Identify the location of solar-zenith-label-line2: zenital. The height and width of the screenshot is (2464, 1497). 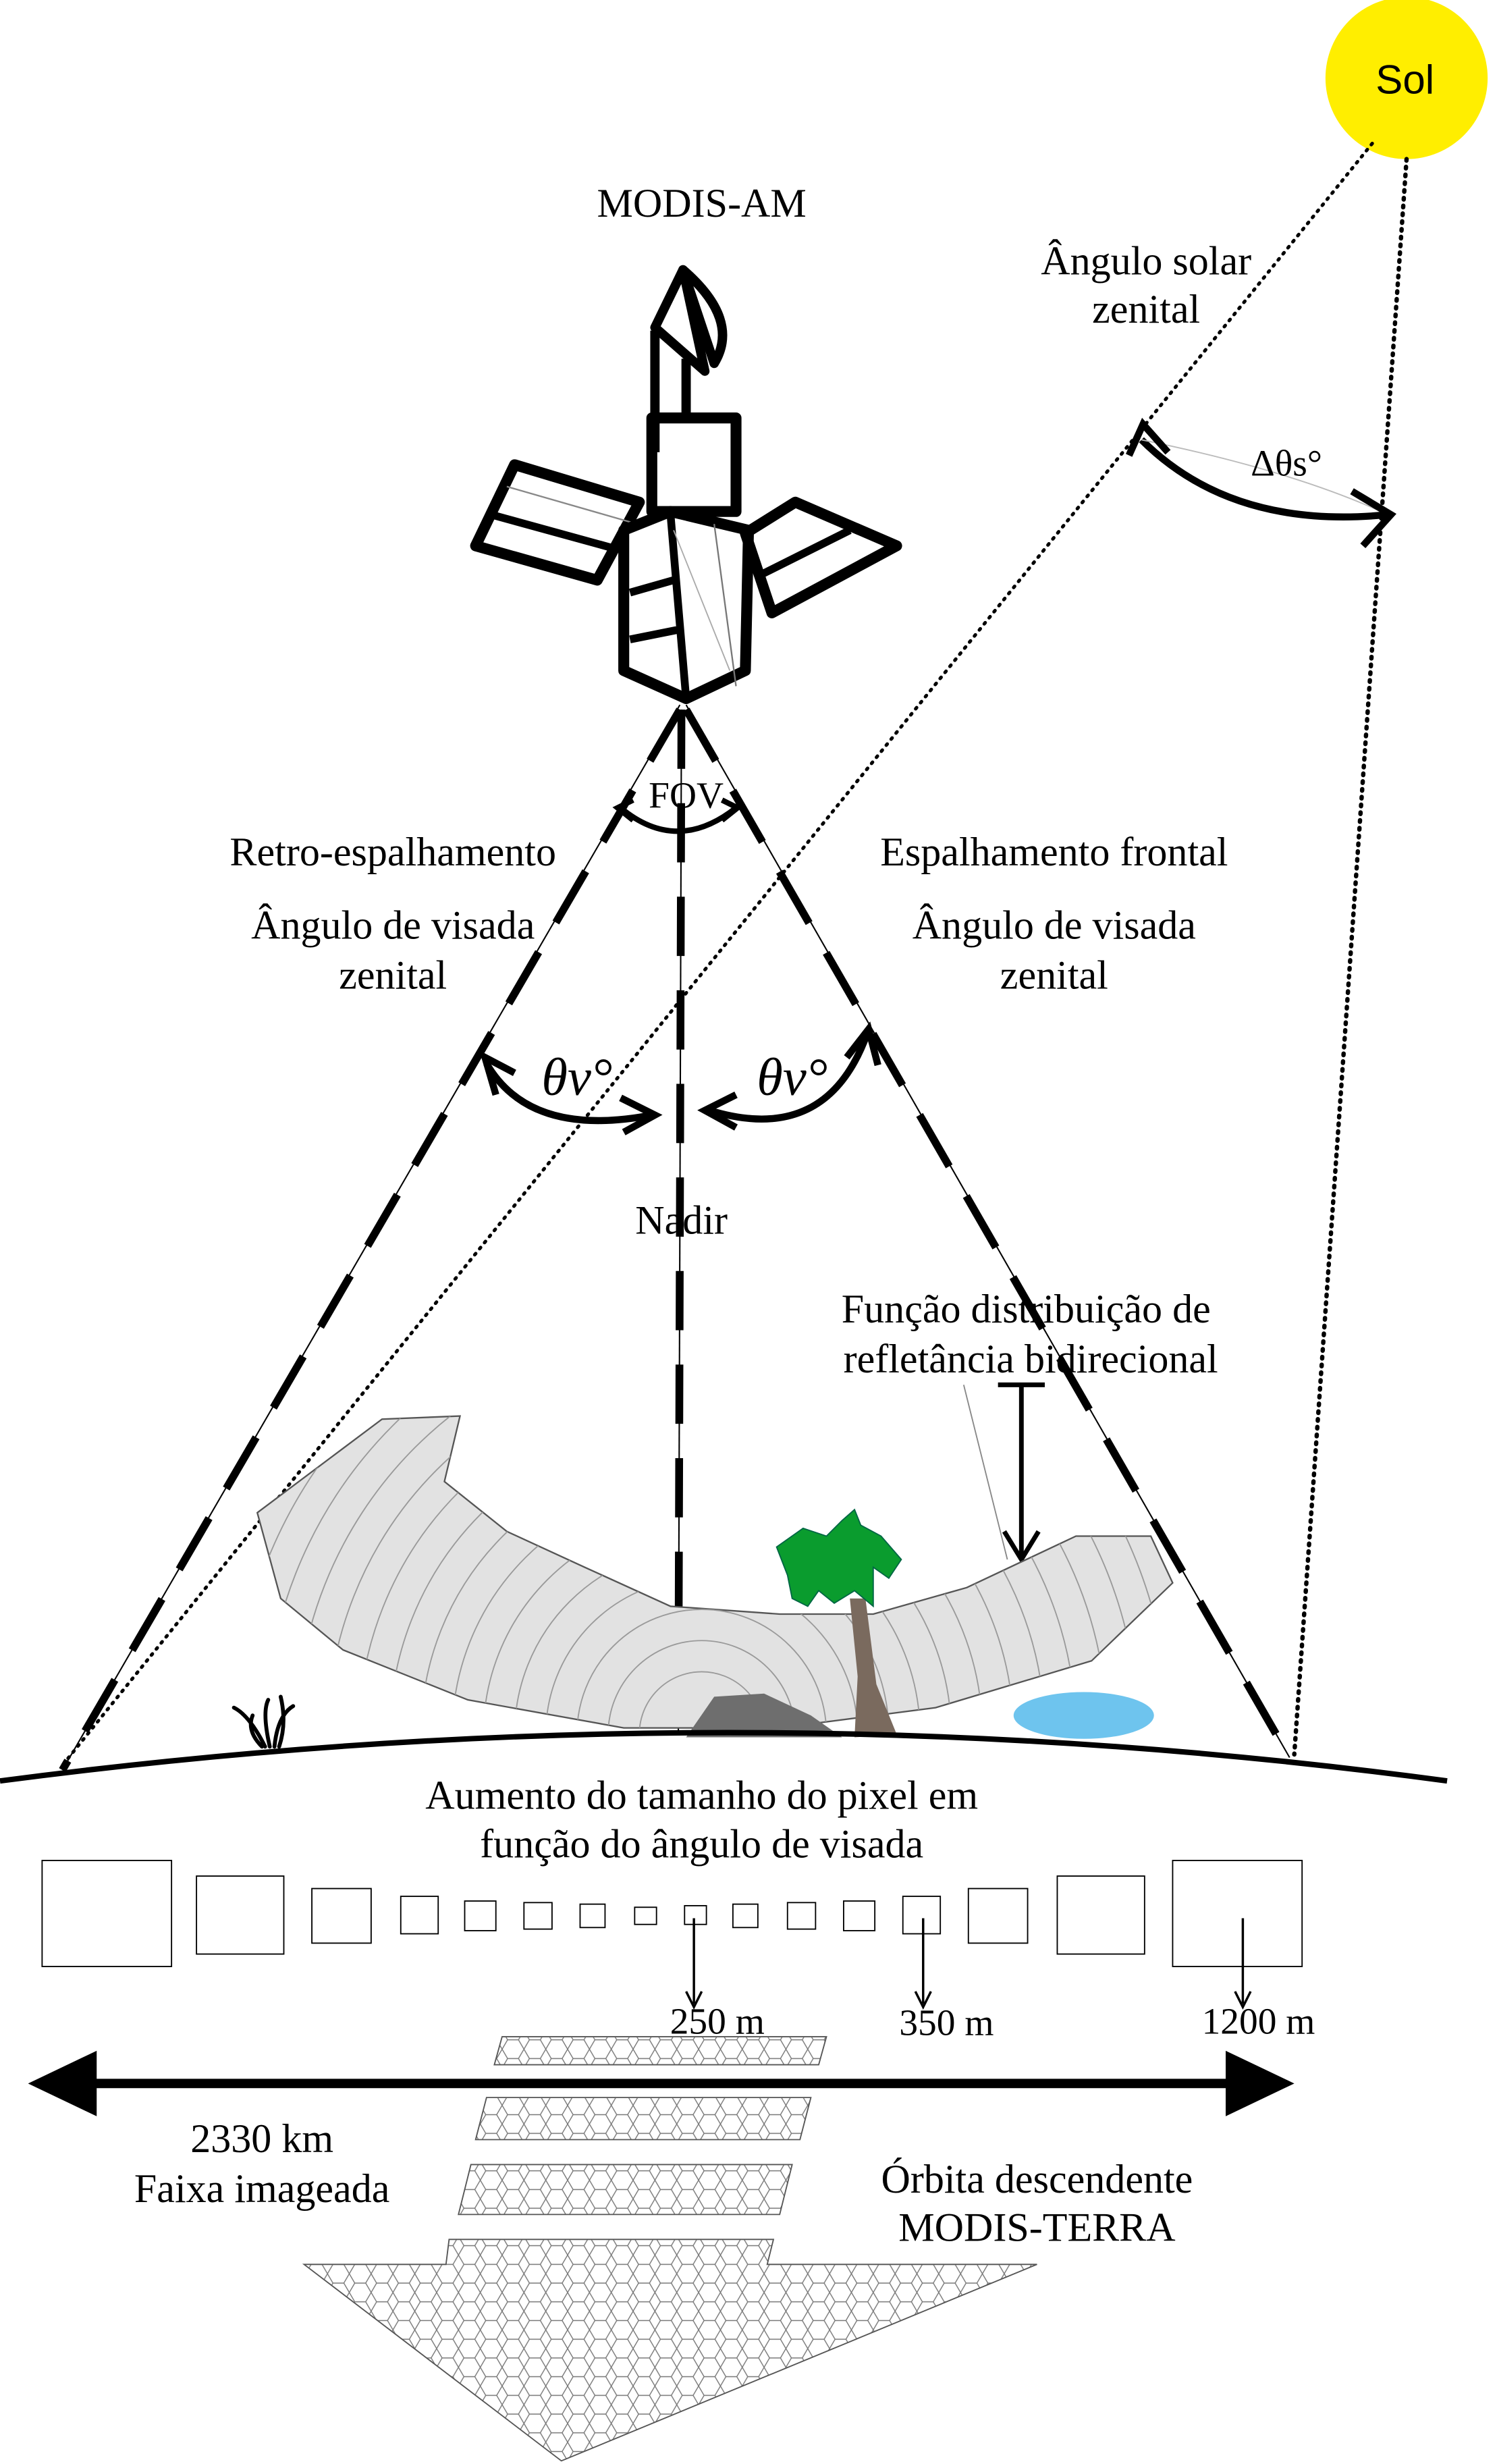
(1146, 308).